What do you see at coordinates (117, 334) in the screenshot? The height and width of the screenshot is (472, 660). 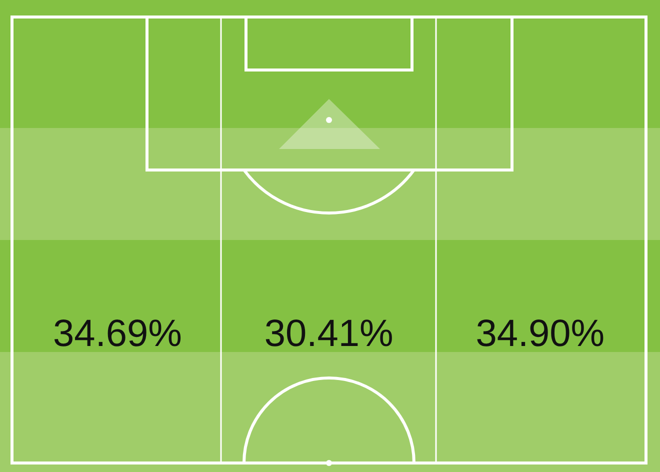 I see `data-label: 34.69%` at bounding box center [117, 334].